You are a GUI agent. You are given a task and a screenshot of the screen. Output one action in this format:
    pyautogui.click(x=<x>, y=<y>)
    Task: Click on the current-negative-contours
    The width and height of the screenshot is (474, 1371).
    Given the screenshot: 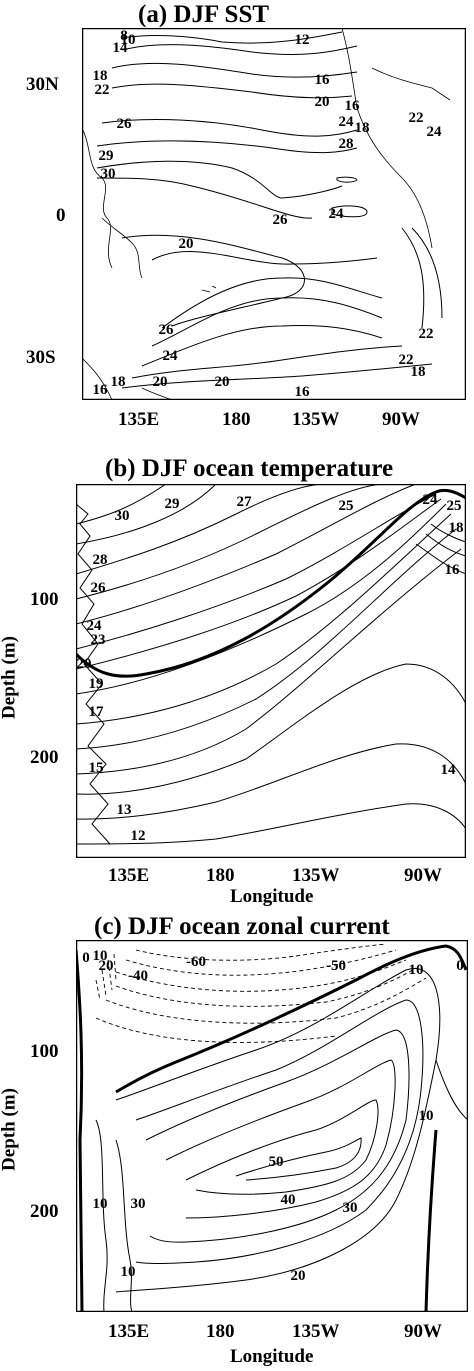 What is the action you would take?
    pyautogui.click(x=261, y=993)
    